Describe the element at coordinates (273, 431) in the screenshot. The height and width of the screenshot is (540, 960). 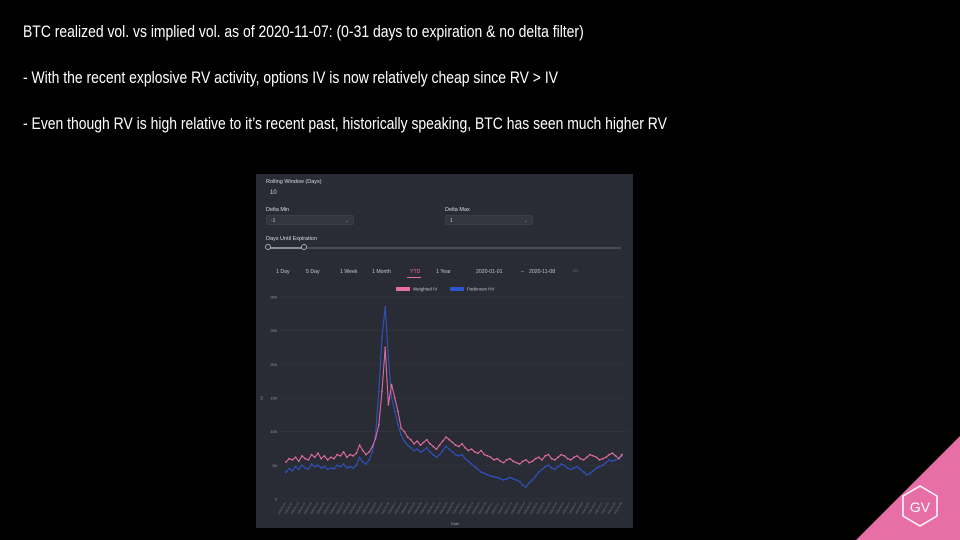
I see `y-tick-label: 100` at that location.